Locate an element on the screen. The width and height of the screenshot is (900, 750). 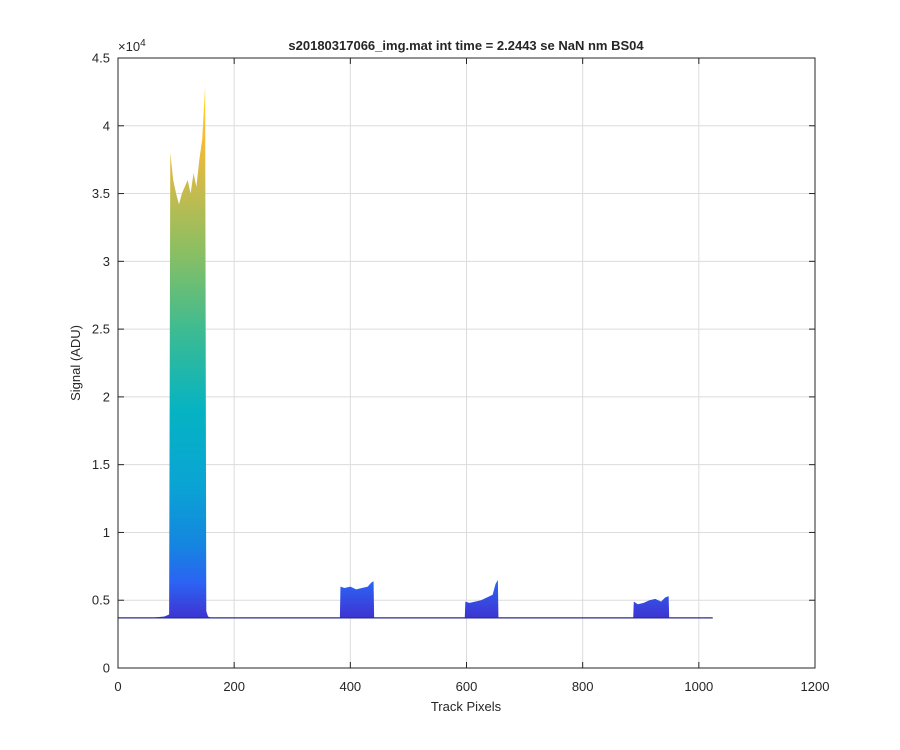
x-tick-label: 0 is located at coordinates (117, 686).